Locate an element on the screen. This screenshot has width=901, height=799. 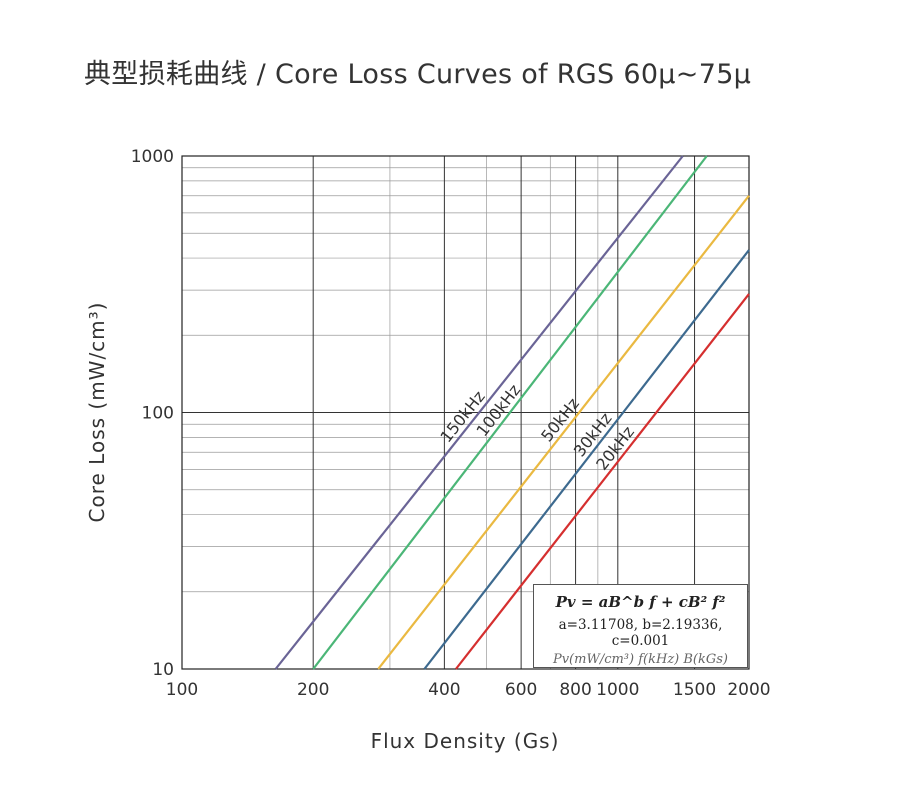
x-tick-label: 2000 is located at coordinates (748, 690).